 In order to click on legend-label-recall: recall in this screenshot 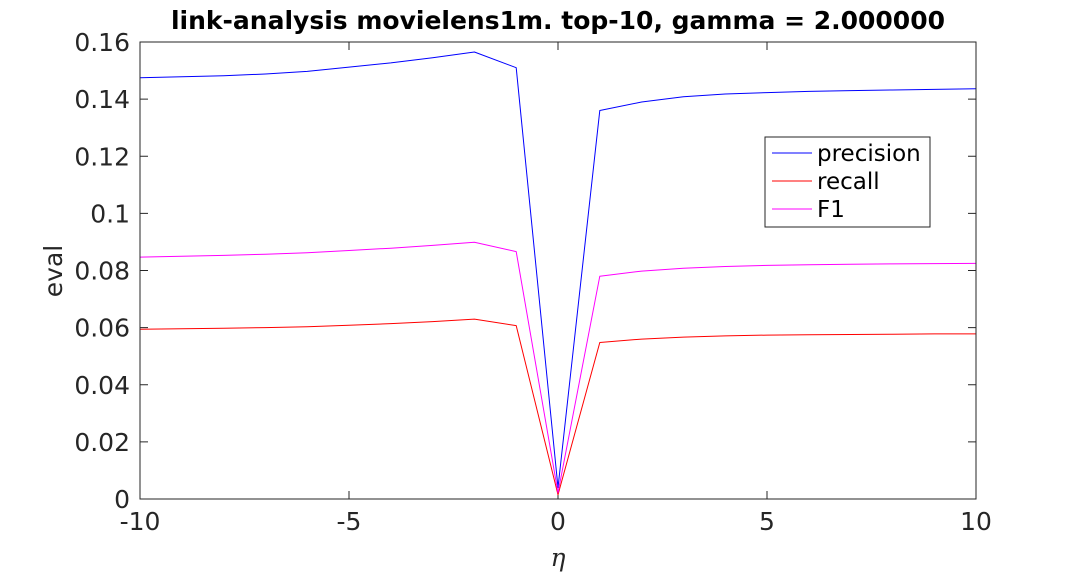, I will do `click(848, 182)`.